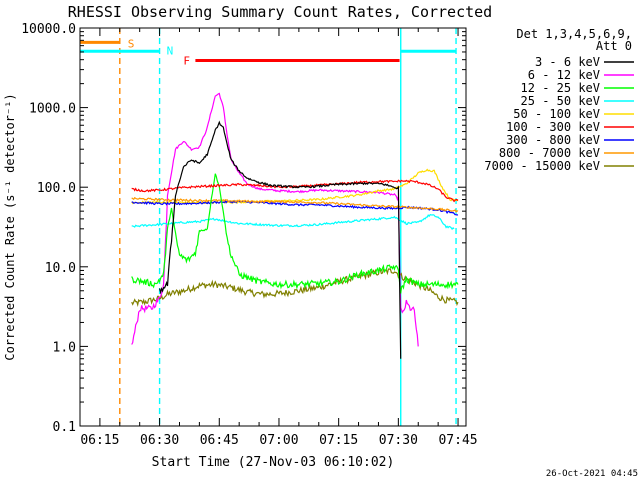 This screenshot has width=640, height=480. I want to click on legend-entry-label: 12 - 25 keV, so click(560, 88).